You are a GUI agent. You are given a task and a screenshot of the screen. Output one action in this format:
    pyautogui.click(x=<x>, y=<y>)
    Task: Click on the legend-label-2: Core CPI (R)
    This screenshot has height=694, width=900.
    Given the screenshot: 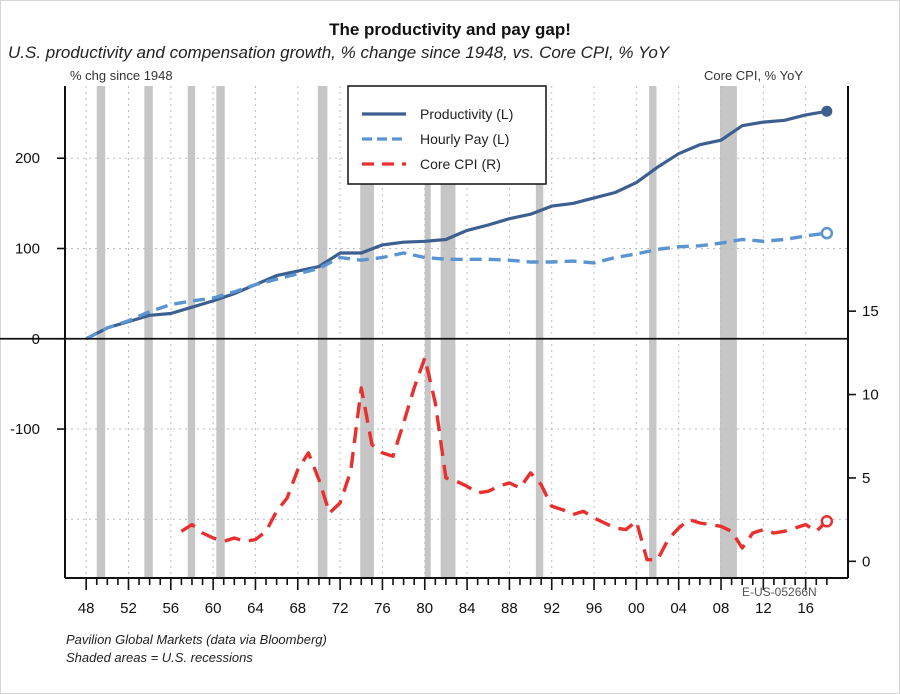 What is the action you would take?
    pyautogui.click(x=460, y=164)
    